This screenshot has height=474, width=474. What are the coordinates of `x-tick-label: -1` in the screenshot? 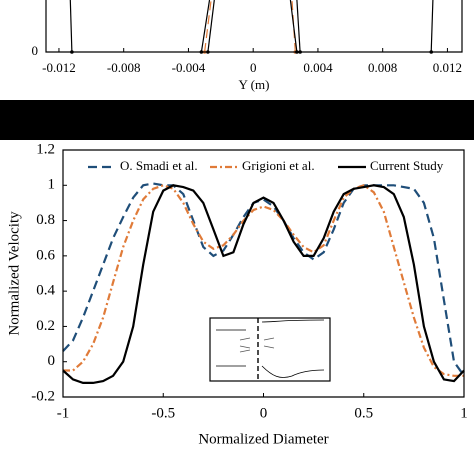 It's located at (63, 413).